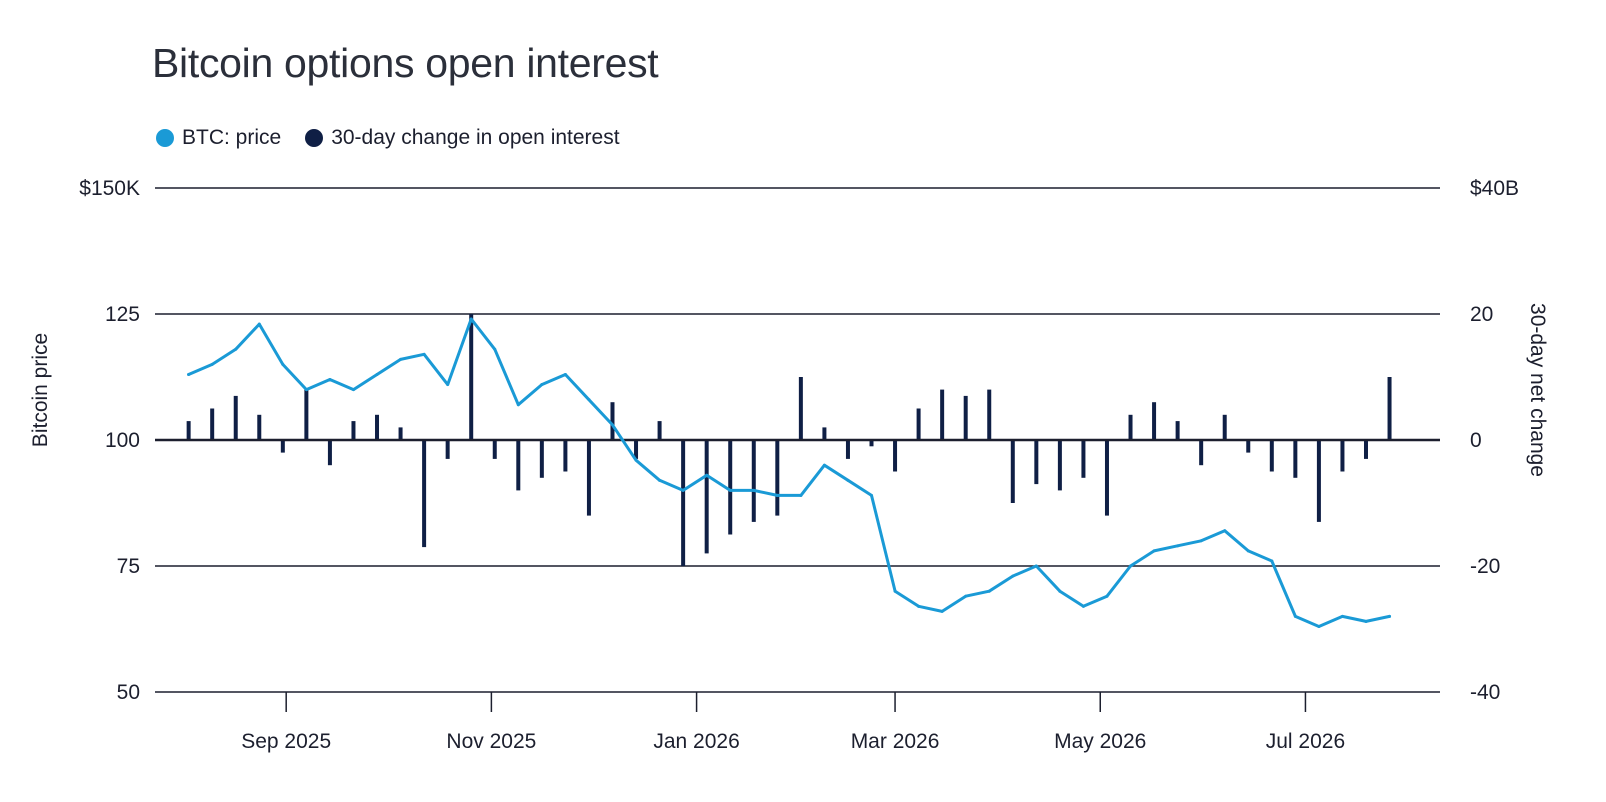 The width and height of the screenshot is (1606, 802). What do you see at coordinates (491, 741) in the screenshot?
I see `x-tick-label: Nov 2025` at bounding box center [491, 741].